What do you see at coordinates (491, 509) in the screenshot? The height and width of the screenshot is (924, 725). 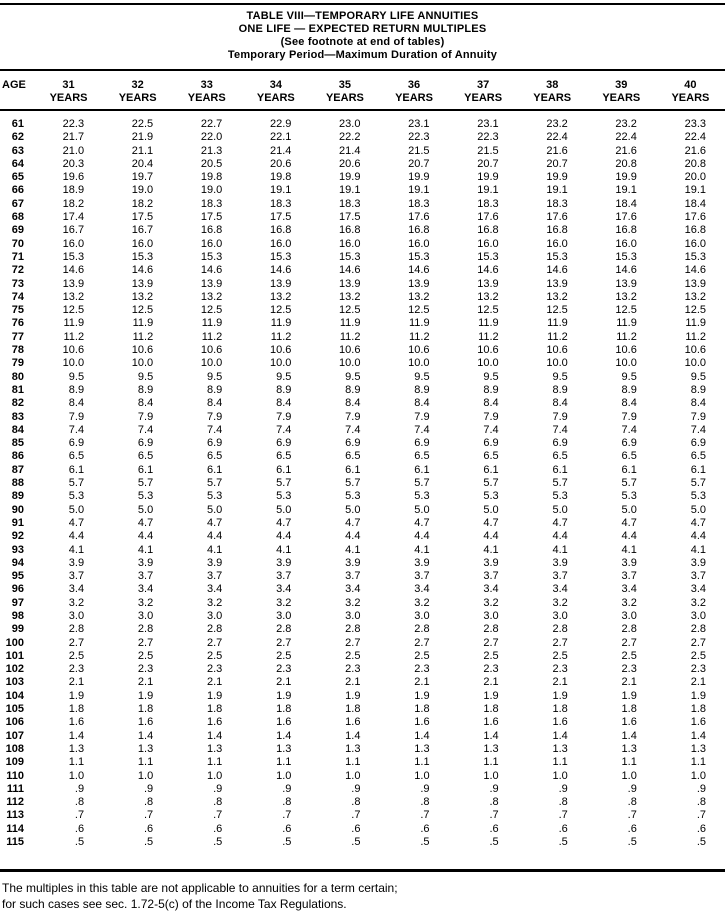 I see `multiple-cell-37yr: 5.0` at bounding box center [491, 509].